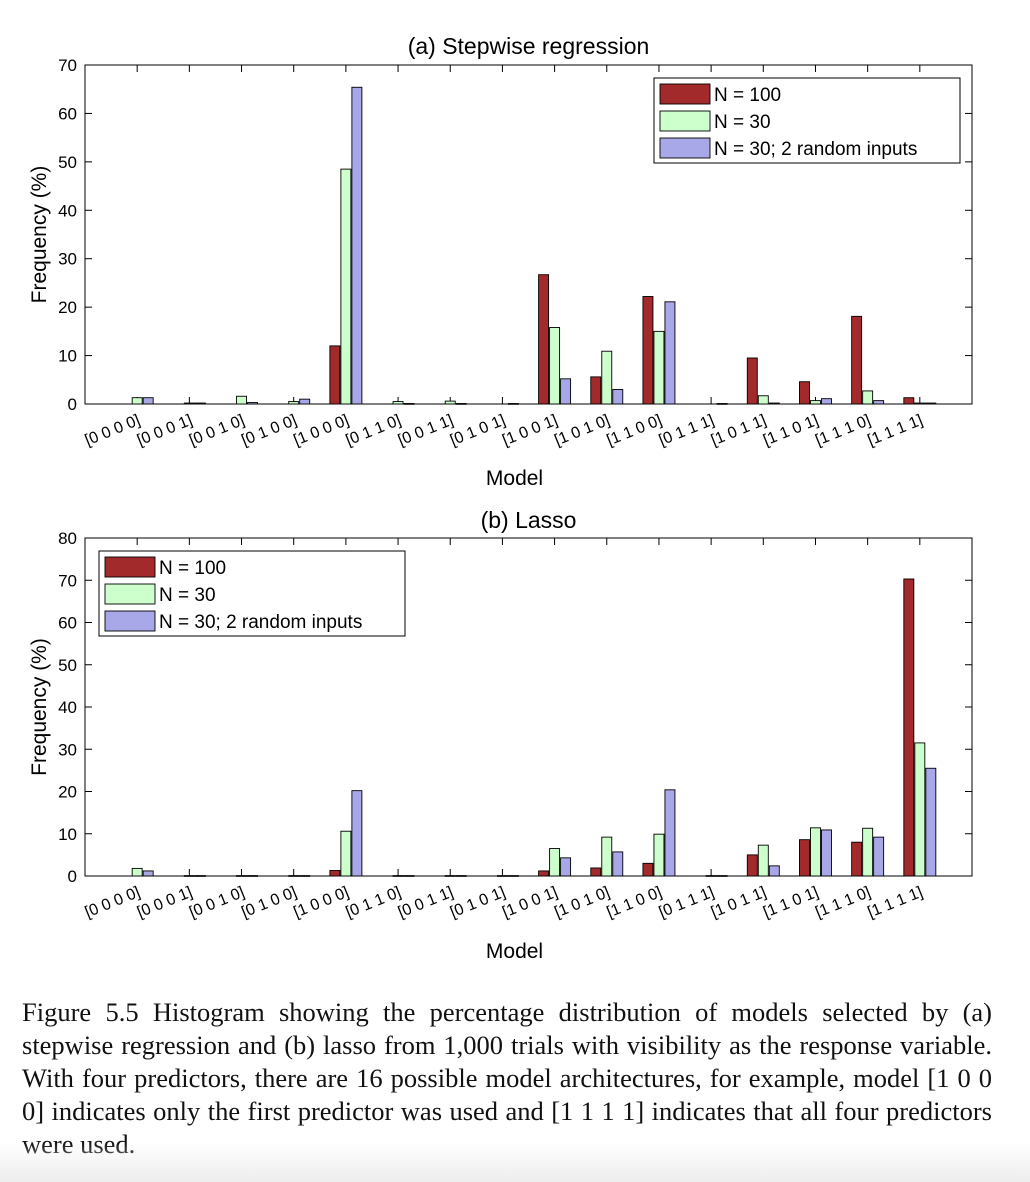 The width and height of the screenshot is (1030, 1182). What do you see at coordinates (165, 430) in the screenshot?
I see `x-tick-label: [0 0 0 1]` at bounding box center [165, 430].